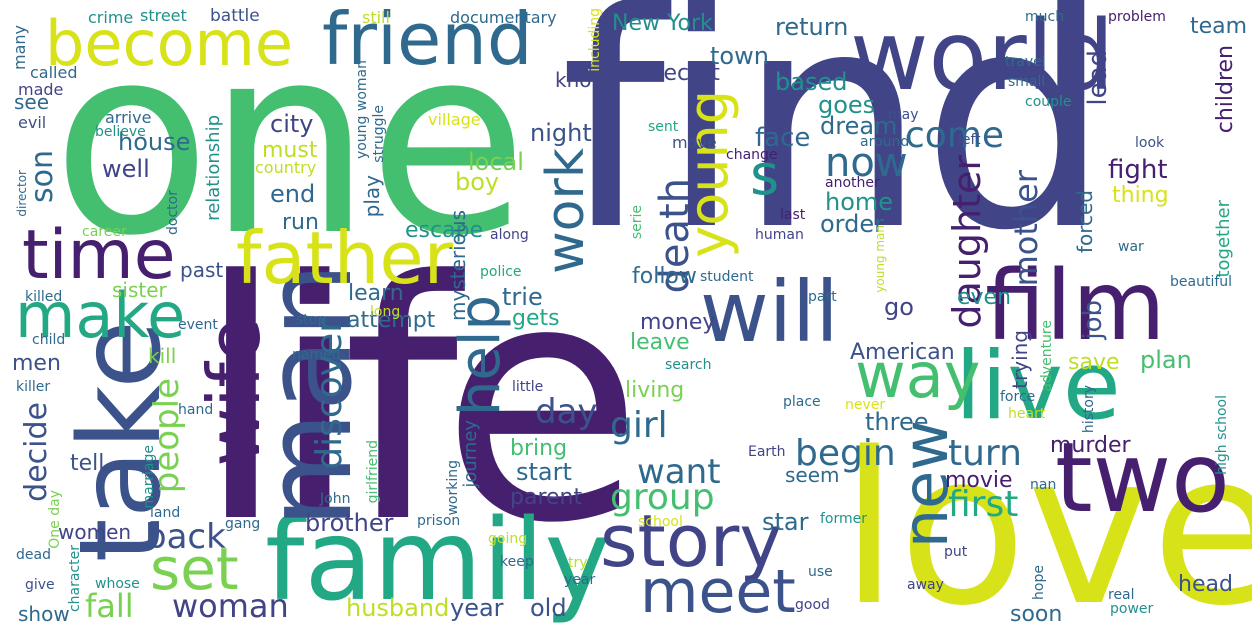  Describe the element at coordinates (32, 102) in the screenshot. I see `word-see: see` at that location.